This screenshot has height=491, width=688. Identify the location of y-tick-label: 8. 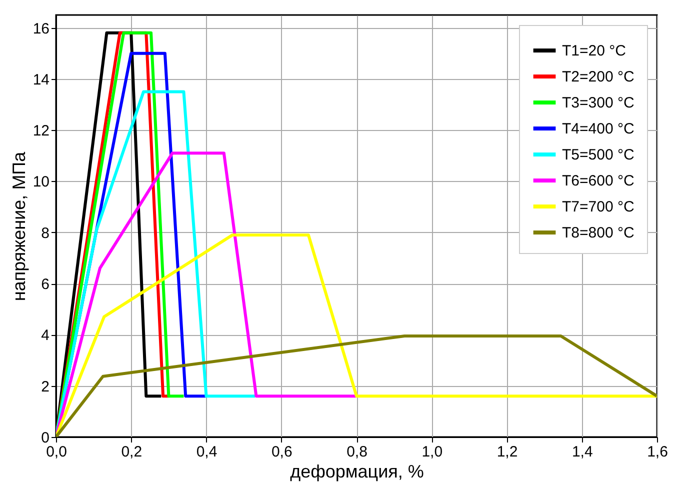
(45, 233).